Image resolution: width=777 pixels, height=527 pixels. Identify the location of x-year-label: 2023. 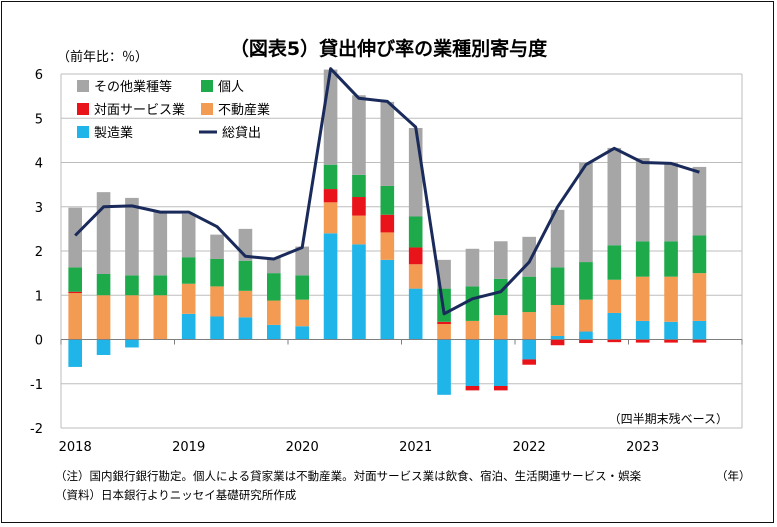
(642, 447).